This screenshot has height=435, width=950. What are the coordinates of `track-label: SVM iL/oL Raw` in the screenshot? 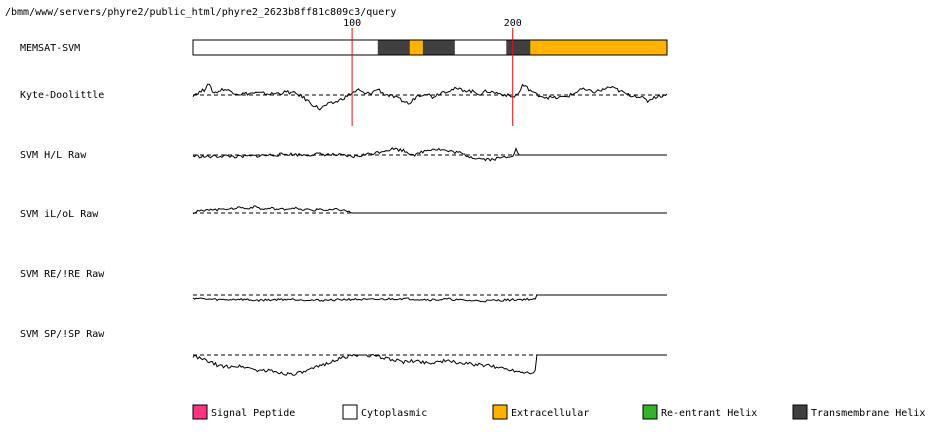 It's located at (59, 214).